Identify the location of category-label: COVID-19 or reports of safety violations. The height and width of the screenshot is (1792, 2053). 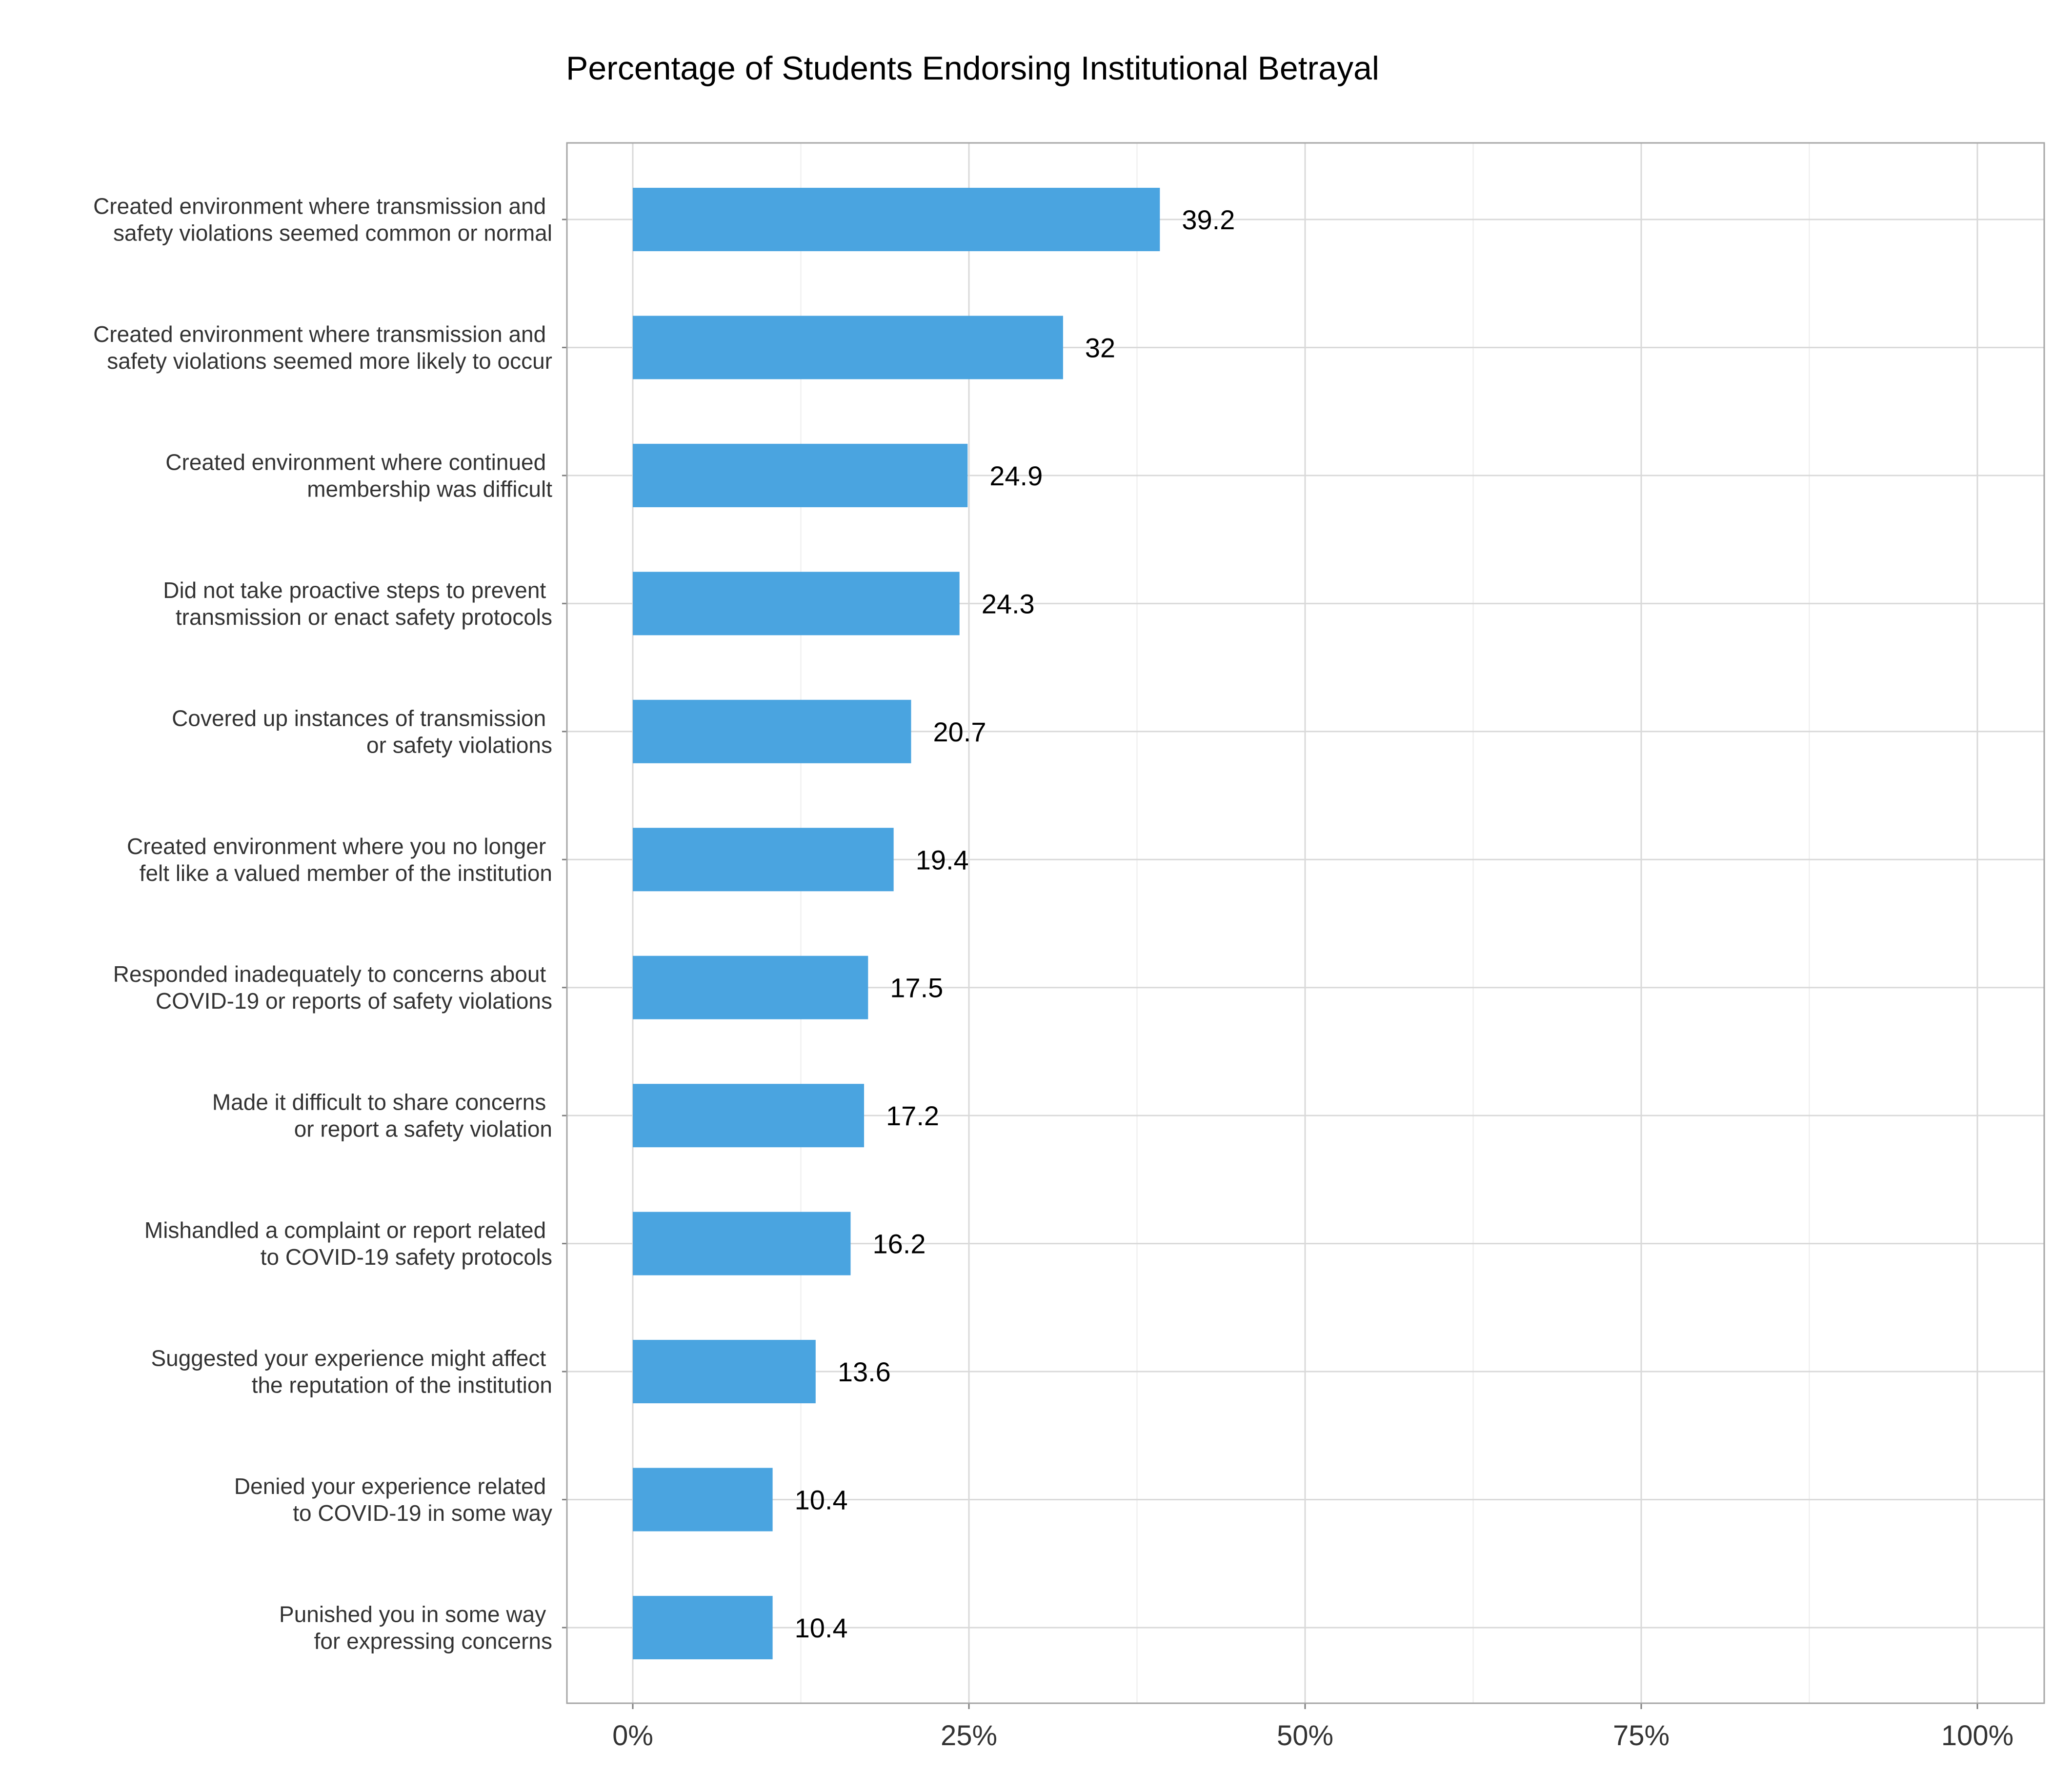
(354, 1001).